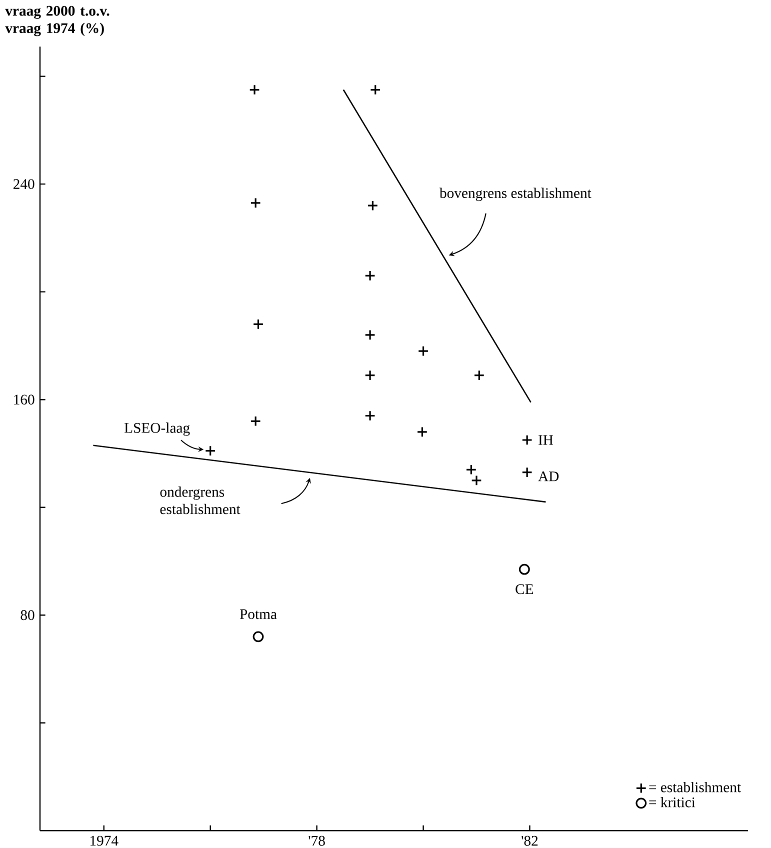 The image size is (771, 848). Describe the element at coordinates (57, 21) in the screenshot. I see `y-axis-title: vraag 2000 t.o.v. vraag 1974 (%)` at that location.